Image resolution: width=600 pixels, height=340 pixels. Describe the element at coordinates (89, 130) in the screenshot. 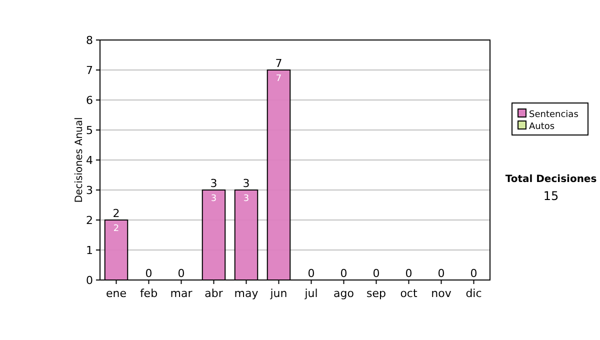

I see `y-tick-label: 5` at that location.